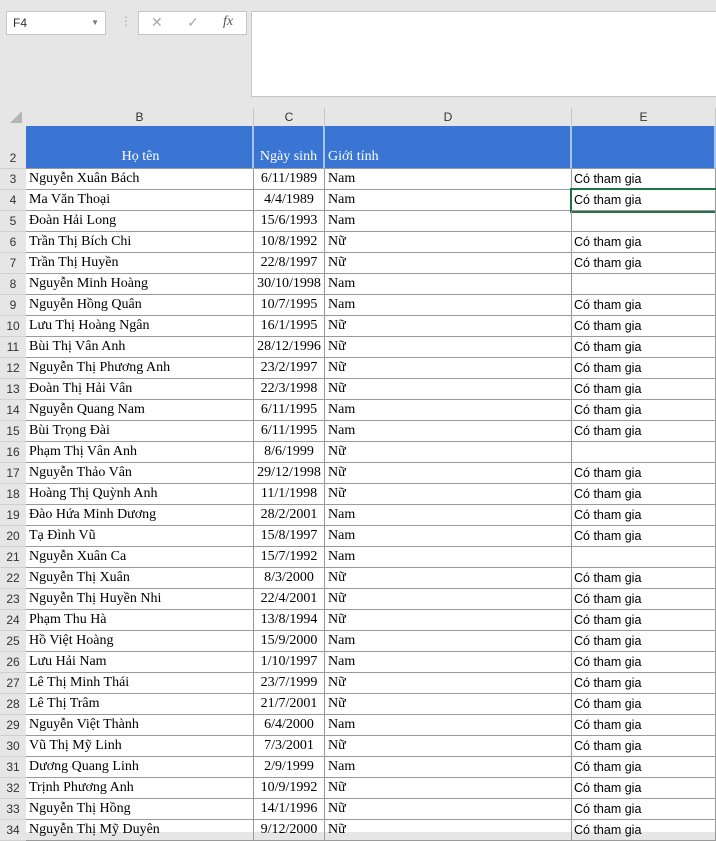 This screenshot has width=716, height=841. What do you see at coordinates (289, 515) in the screenshot?
I see `cell-dob: 28/2/2001` at bounding box center [289, 515].